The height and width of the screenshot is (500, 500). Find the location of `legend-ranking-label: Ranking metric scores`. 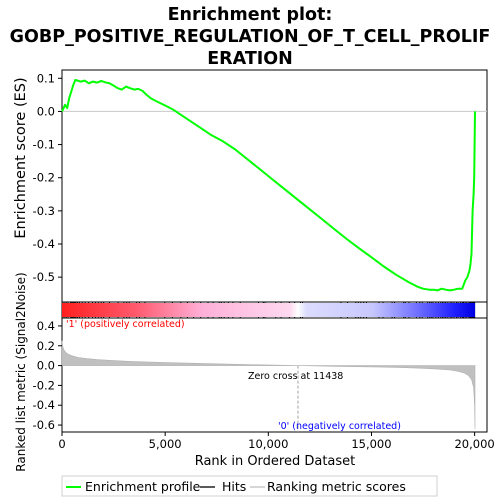

legend-ranking-label: Ranking metric scores is located at coordinates (336, 486).